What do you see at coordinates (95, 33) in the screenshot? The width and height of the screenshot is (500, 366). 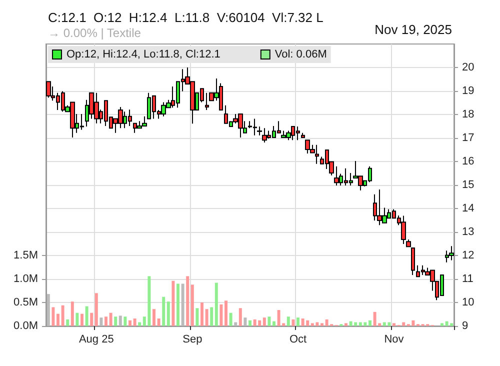 I see `chart-subtitle: → 0.00% | Textile` at bounding box center [95, 33].